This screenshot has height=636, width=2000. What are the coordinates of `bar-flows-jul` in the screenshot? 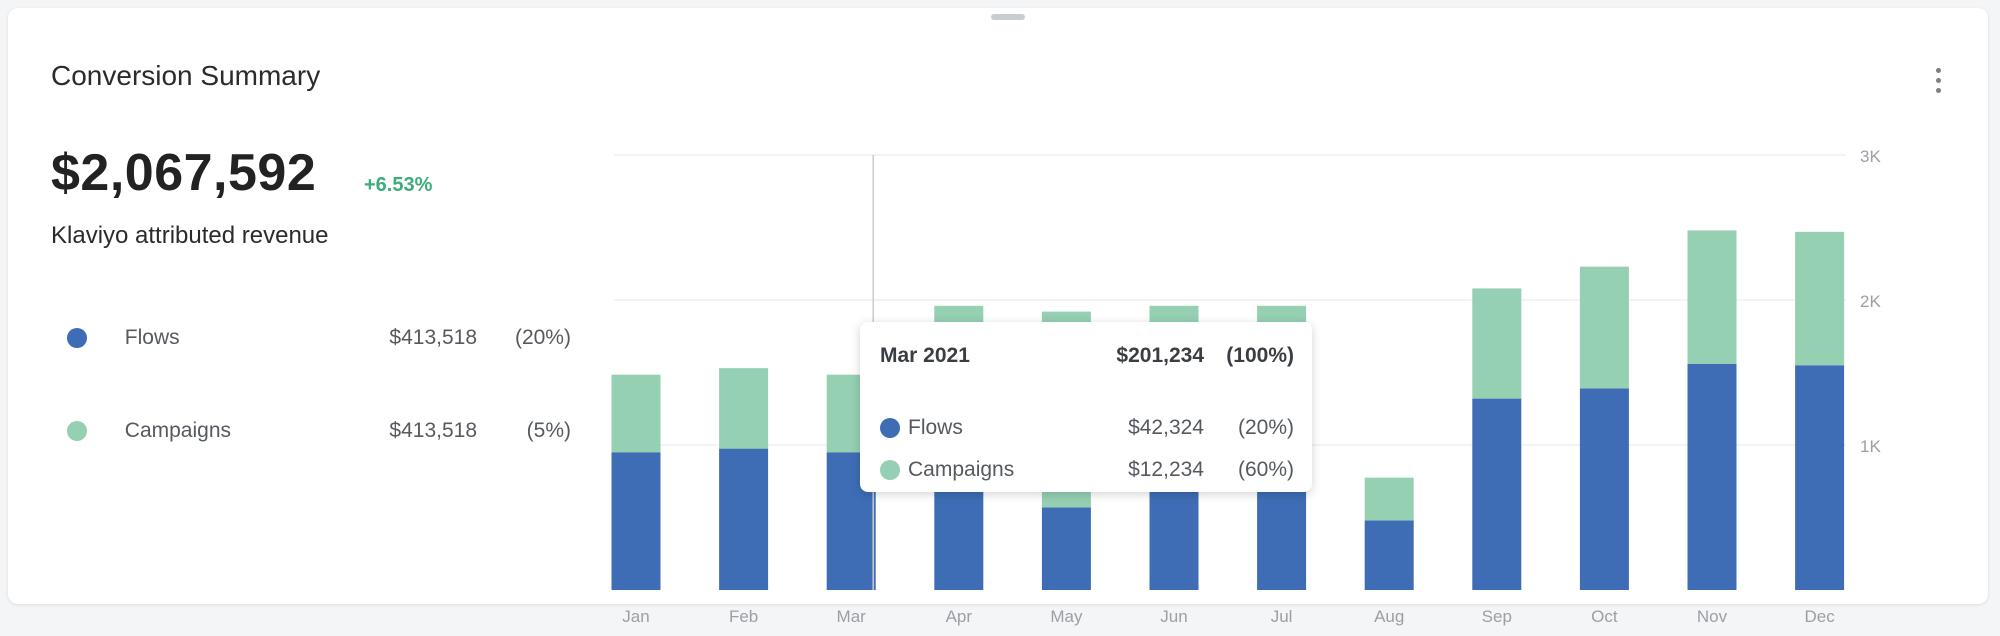 It's located at (1282, 536).